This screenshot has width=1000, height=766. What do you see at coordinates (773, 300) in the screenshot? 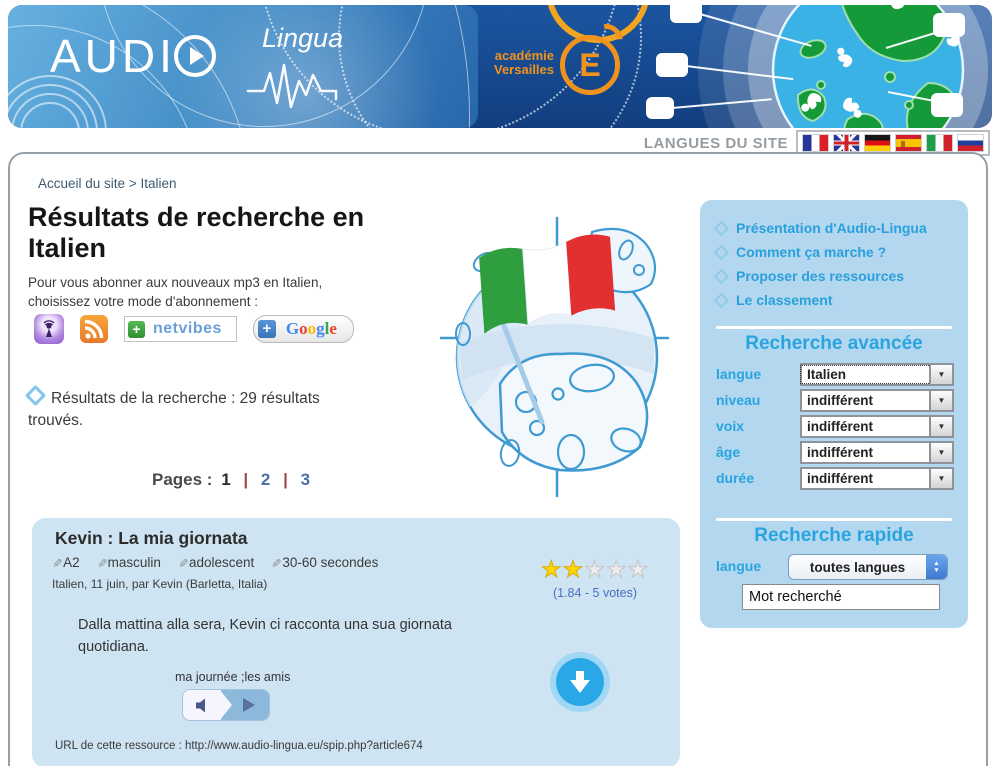
I see `sidebar-link-classement: Le classement` at bounding box center [773, 300].